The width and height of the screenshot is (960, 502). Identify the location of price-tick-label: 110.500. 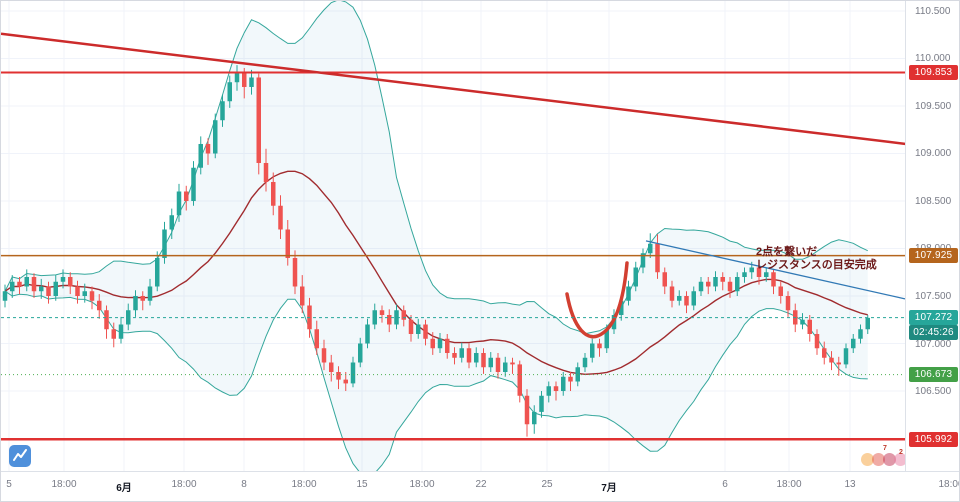
(933, 11).